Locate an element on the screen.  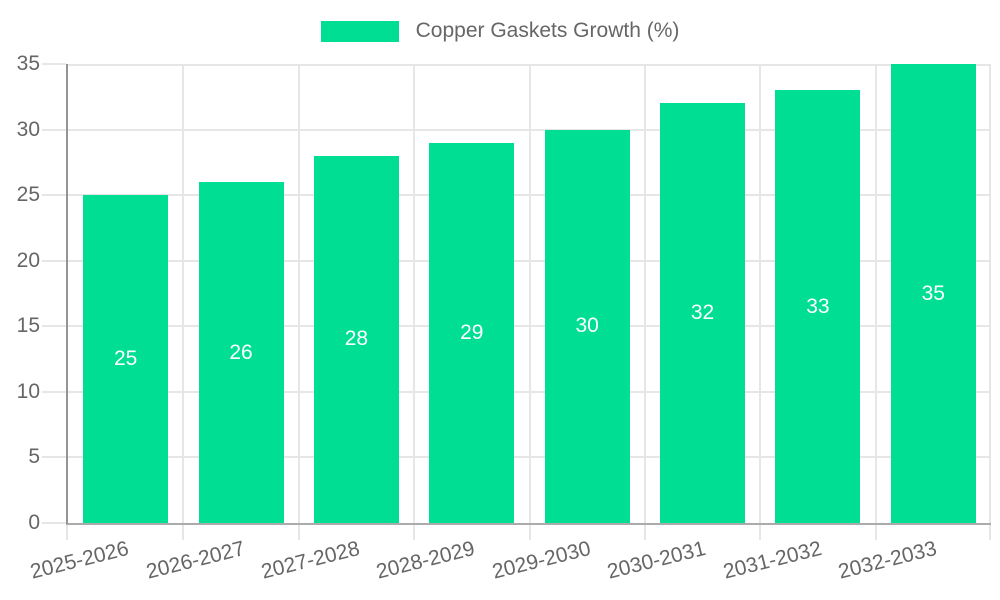
bar-data-label: 28 is located at coordinates (356, 339).